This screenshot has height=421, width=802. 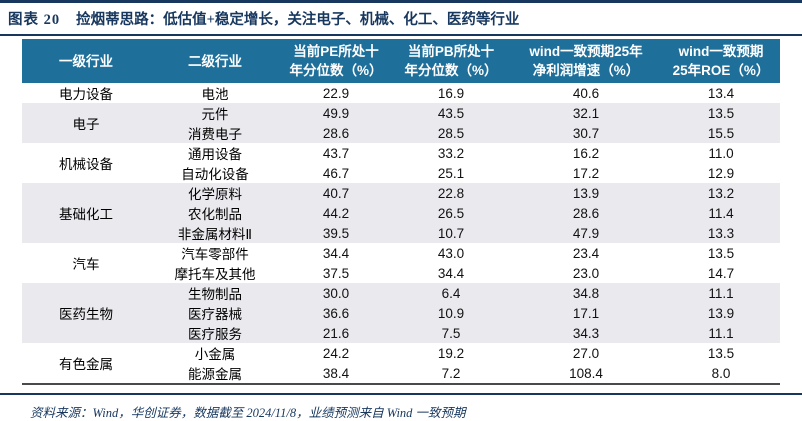 I want to click on header-pe-percentile: 当前PE所处十 年分位数（%）, so click(x=336, y=61).